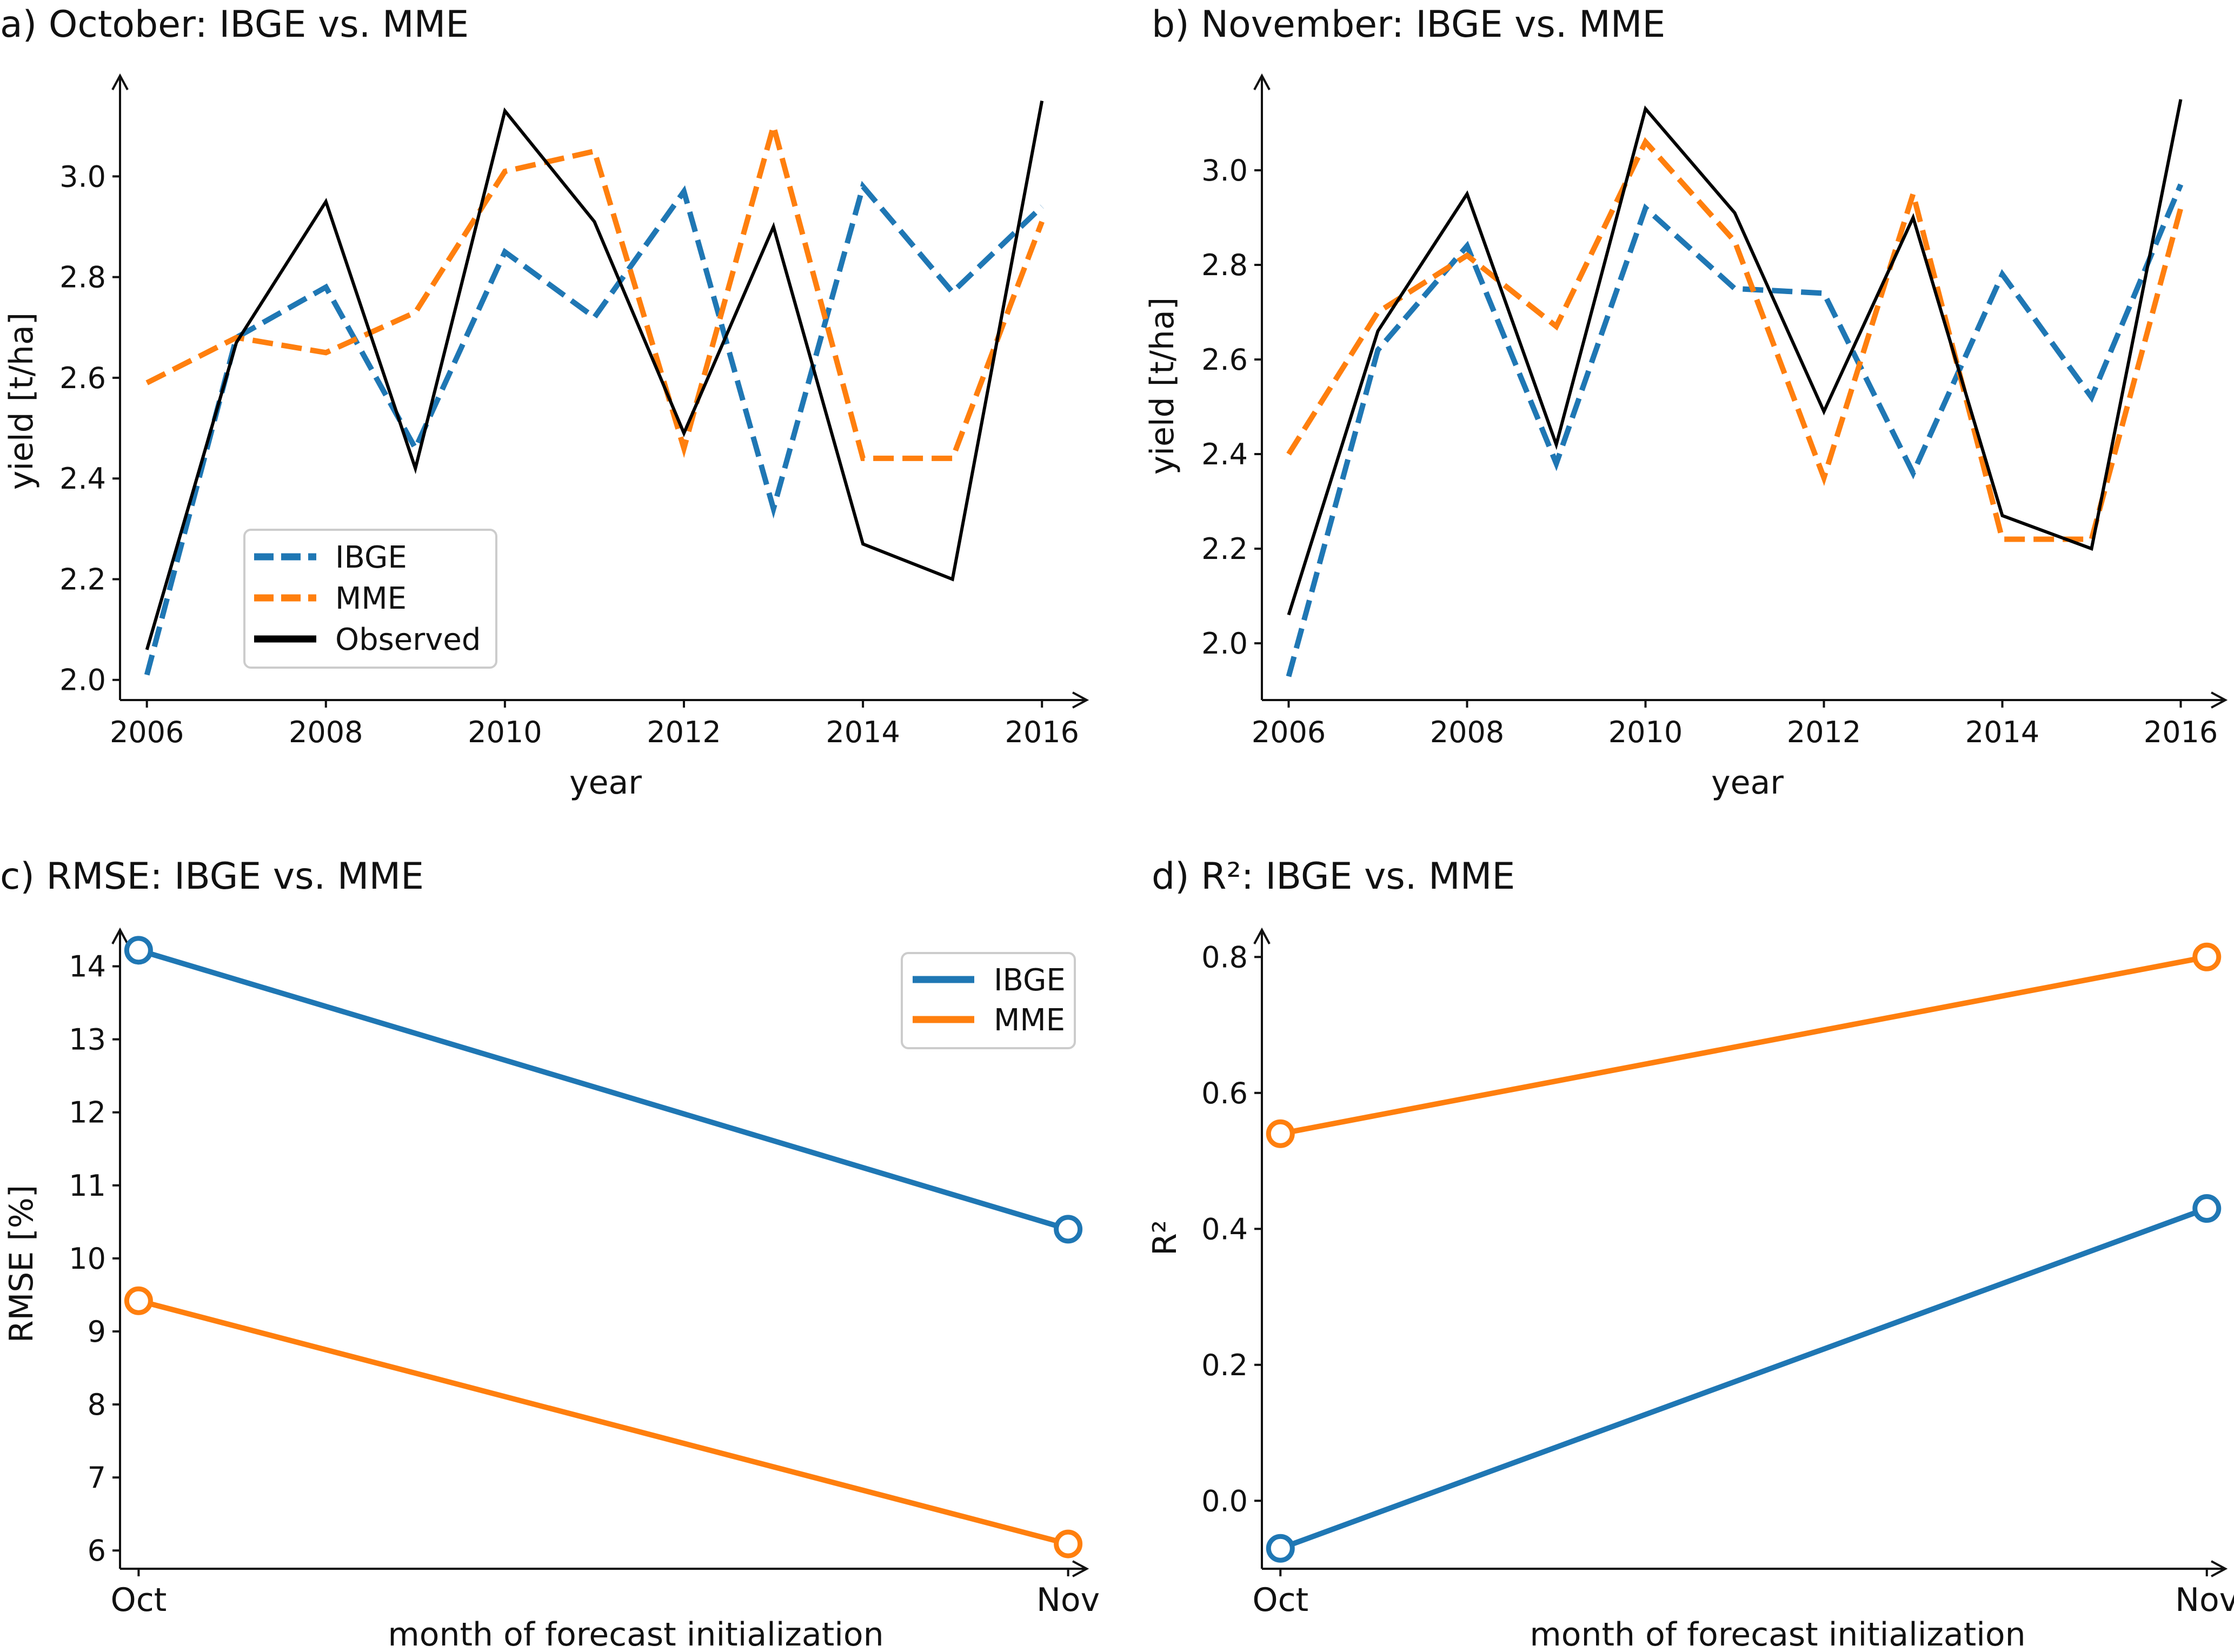 Image resolution: width=2234 pixels, height=1652 pixels. I want to click on panel-a-legend: IBGE MME Observed, so click(370, 599).